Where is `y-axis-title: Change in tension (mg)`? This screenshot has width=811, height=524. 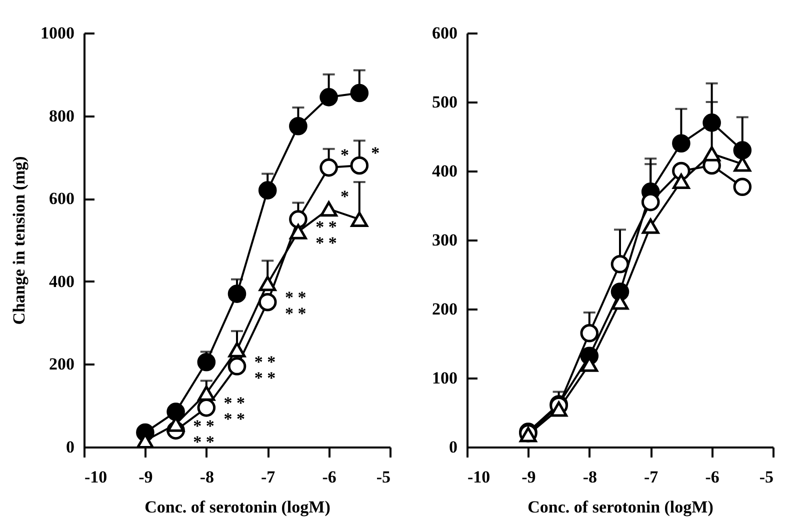 y-axis-title: Change in tension (mg) is located at coordinates (19, 240).